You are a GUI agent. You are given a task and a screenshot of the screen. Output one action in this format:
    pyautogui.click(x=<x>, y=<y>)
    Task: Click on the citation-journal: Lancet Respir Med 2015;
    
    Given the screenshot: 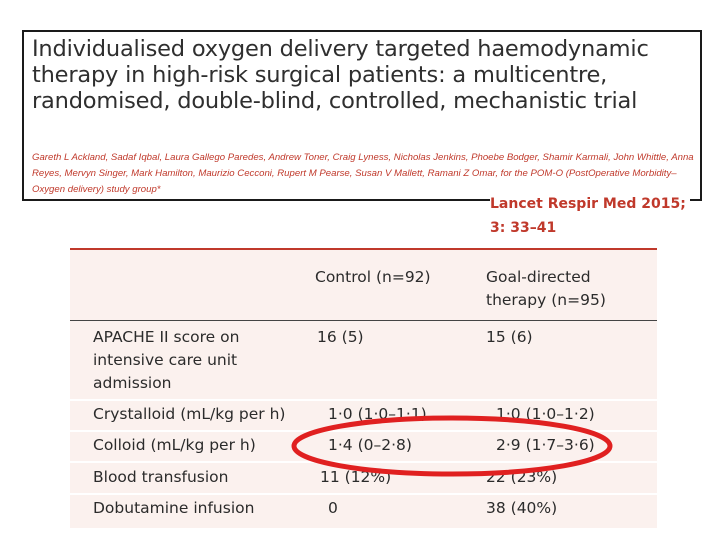 What is the action you would take?
    pyautogui.click(x=588, y=204)
    